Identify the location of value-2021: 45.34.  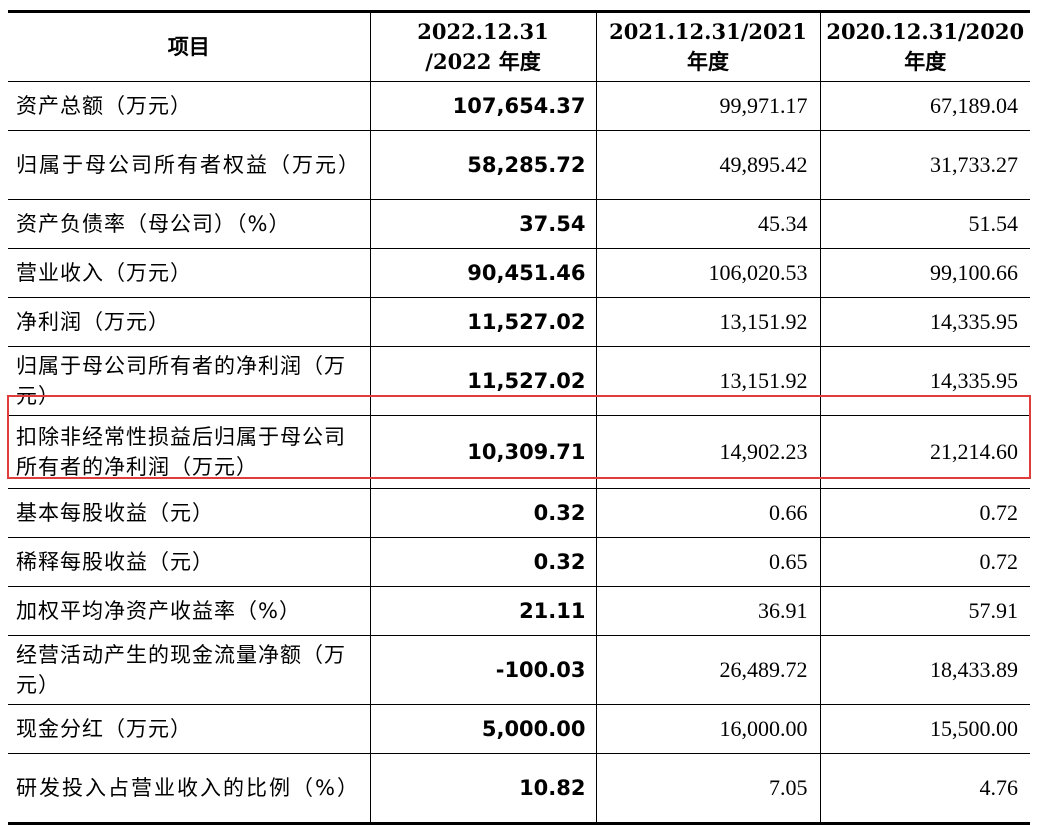
(708, 224).